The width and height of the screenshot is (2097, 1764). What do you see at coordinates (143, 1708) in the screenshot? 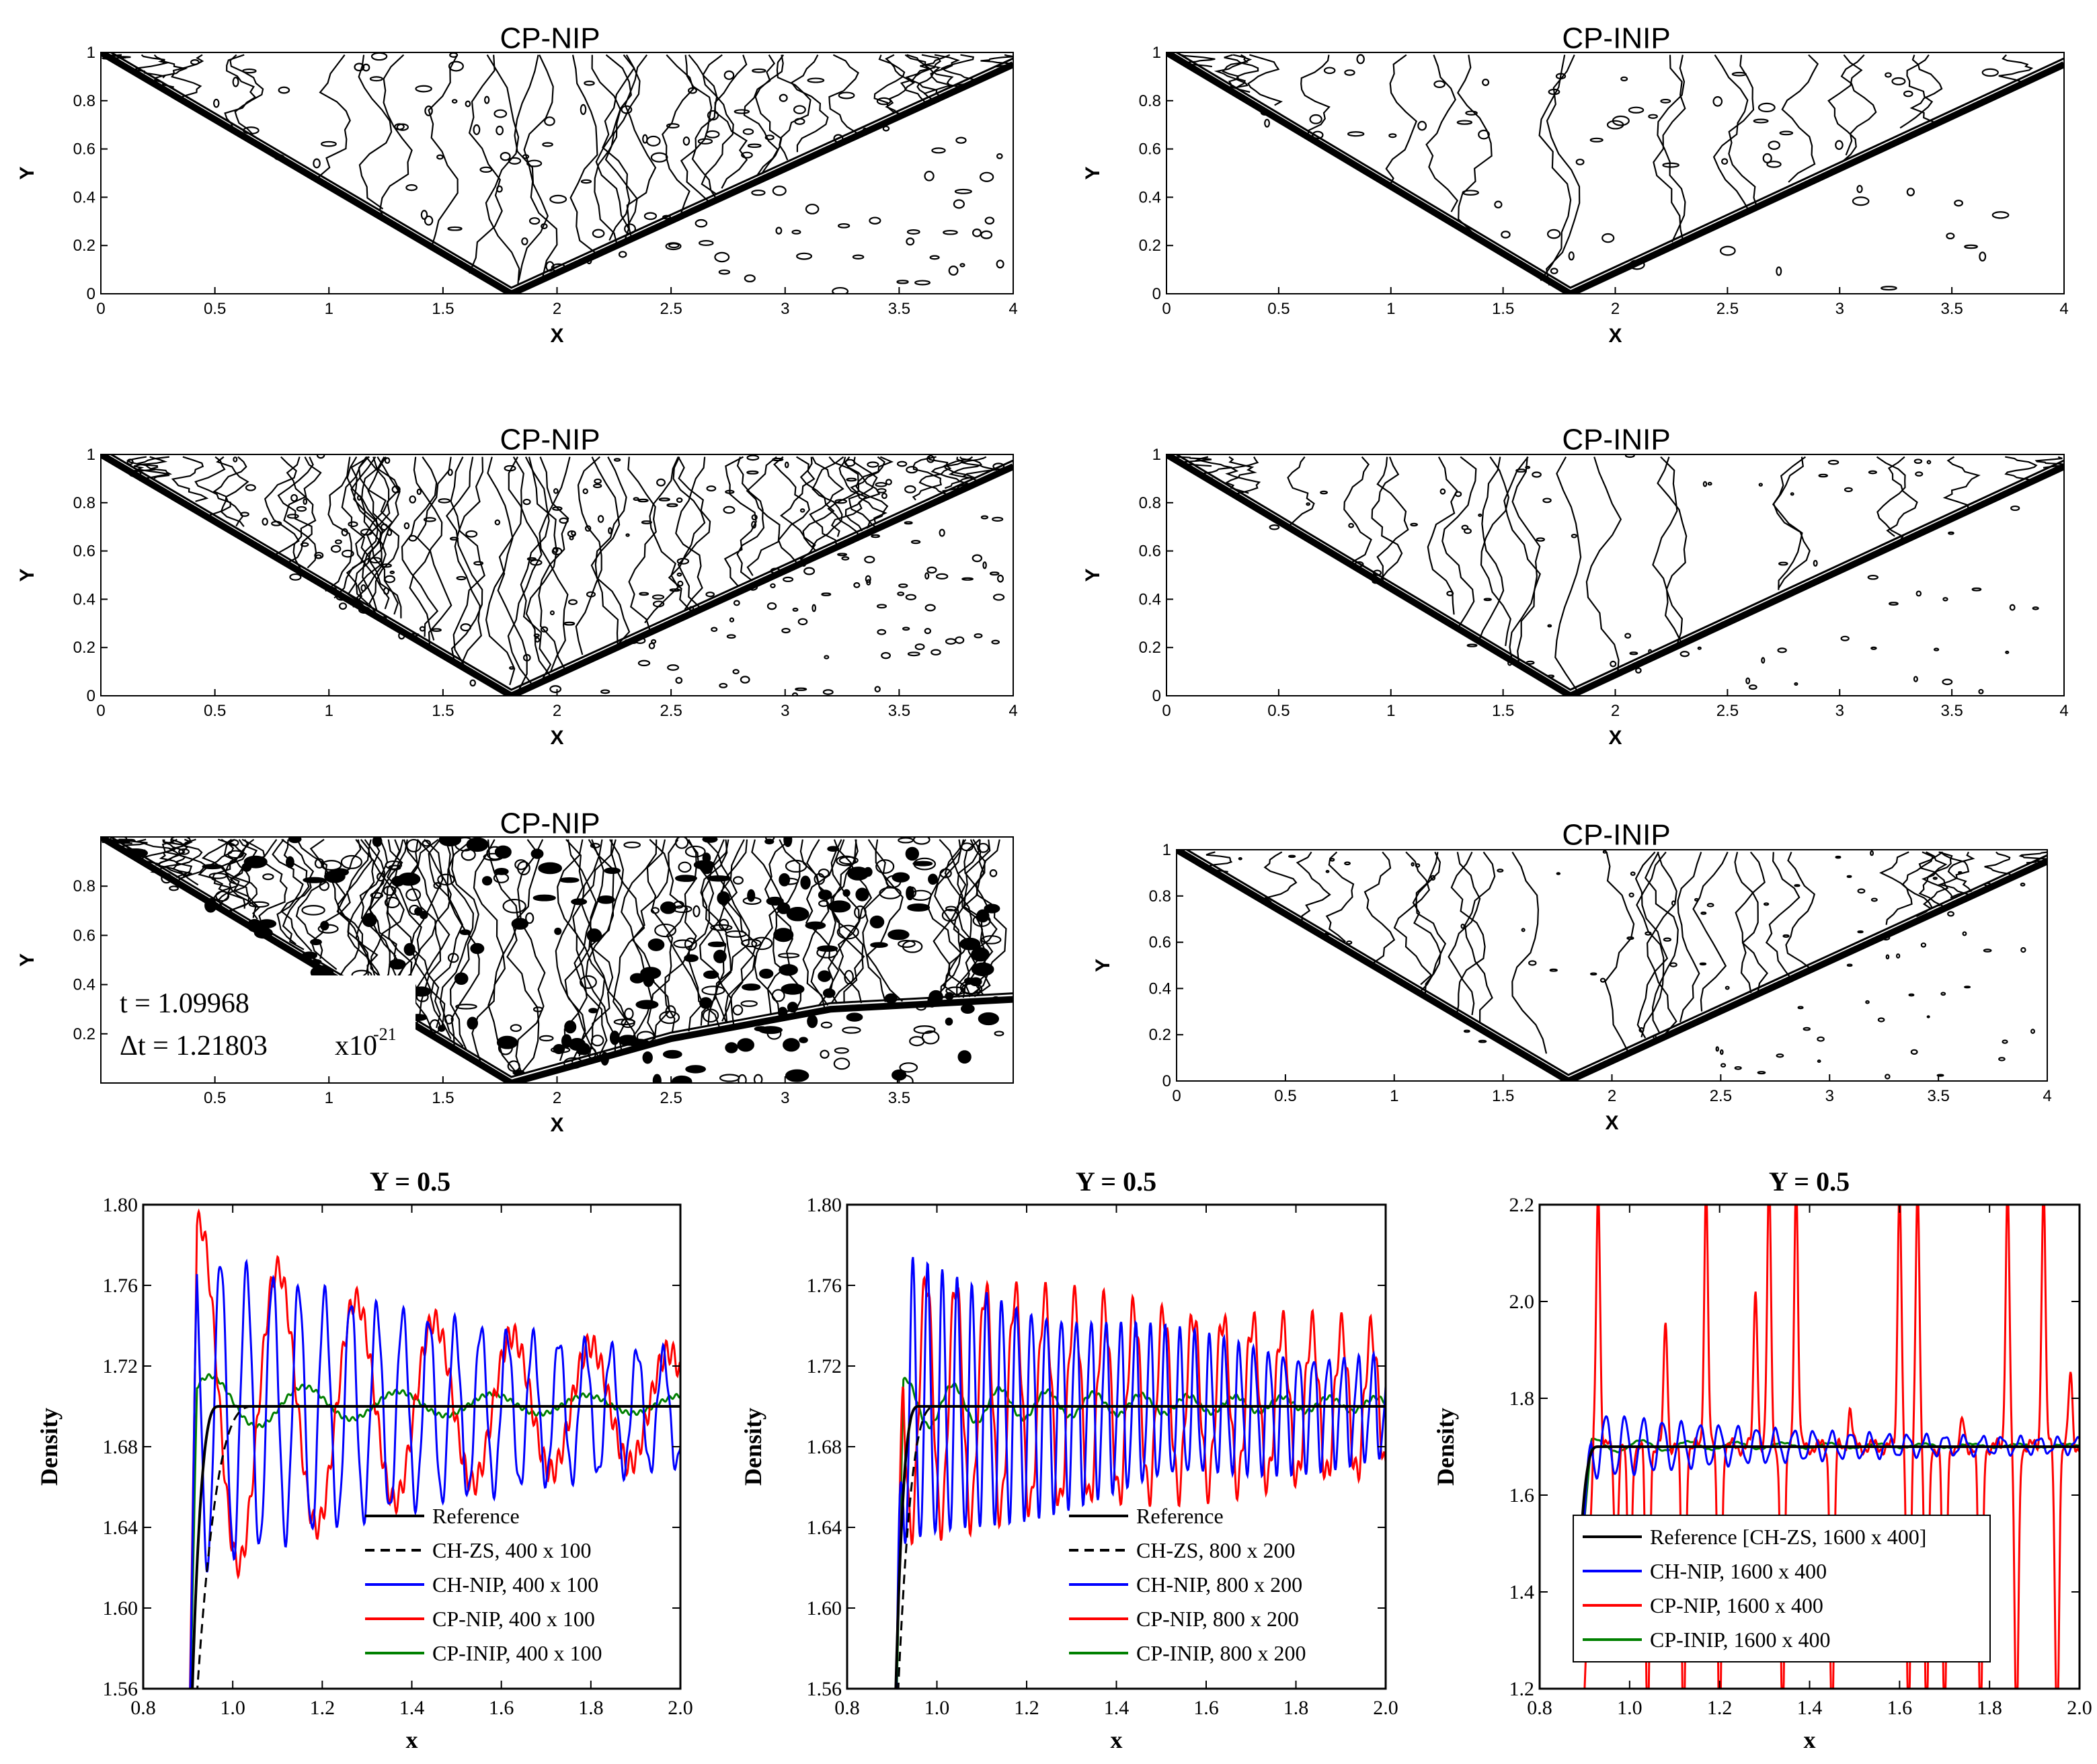
I see `x-tick-label: 0.8` at bounding box center [143, 1708].